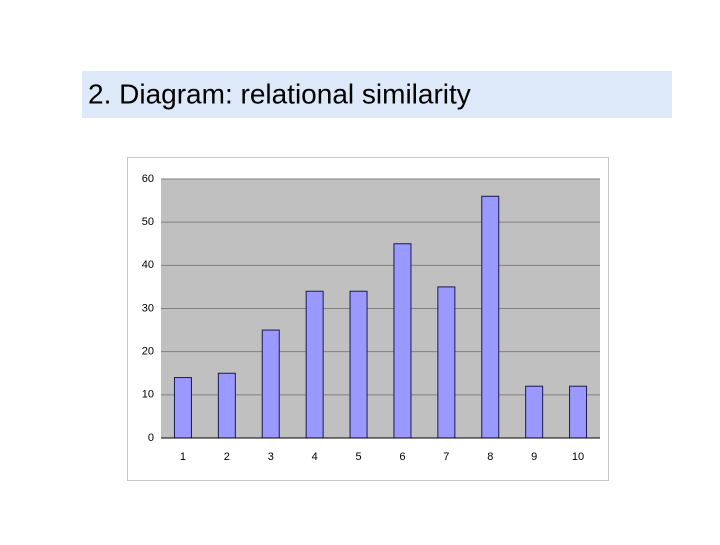  What do you see at coordinates (279, 93) in the screenshot?
I see `slide-title: 2. Diagram: relational similarity` at bounding box center [279, 93].